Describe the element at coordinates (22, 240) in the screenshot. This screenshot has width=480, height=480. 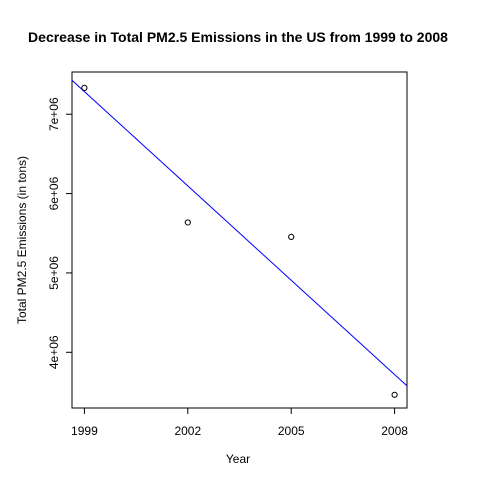
I see `y-axis-label: Total PM2.5 Emissions (in tons)` at that location.